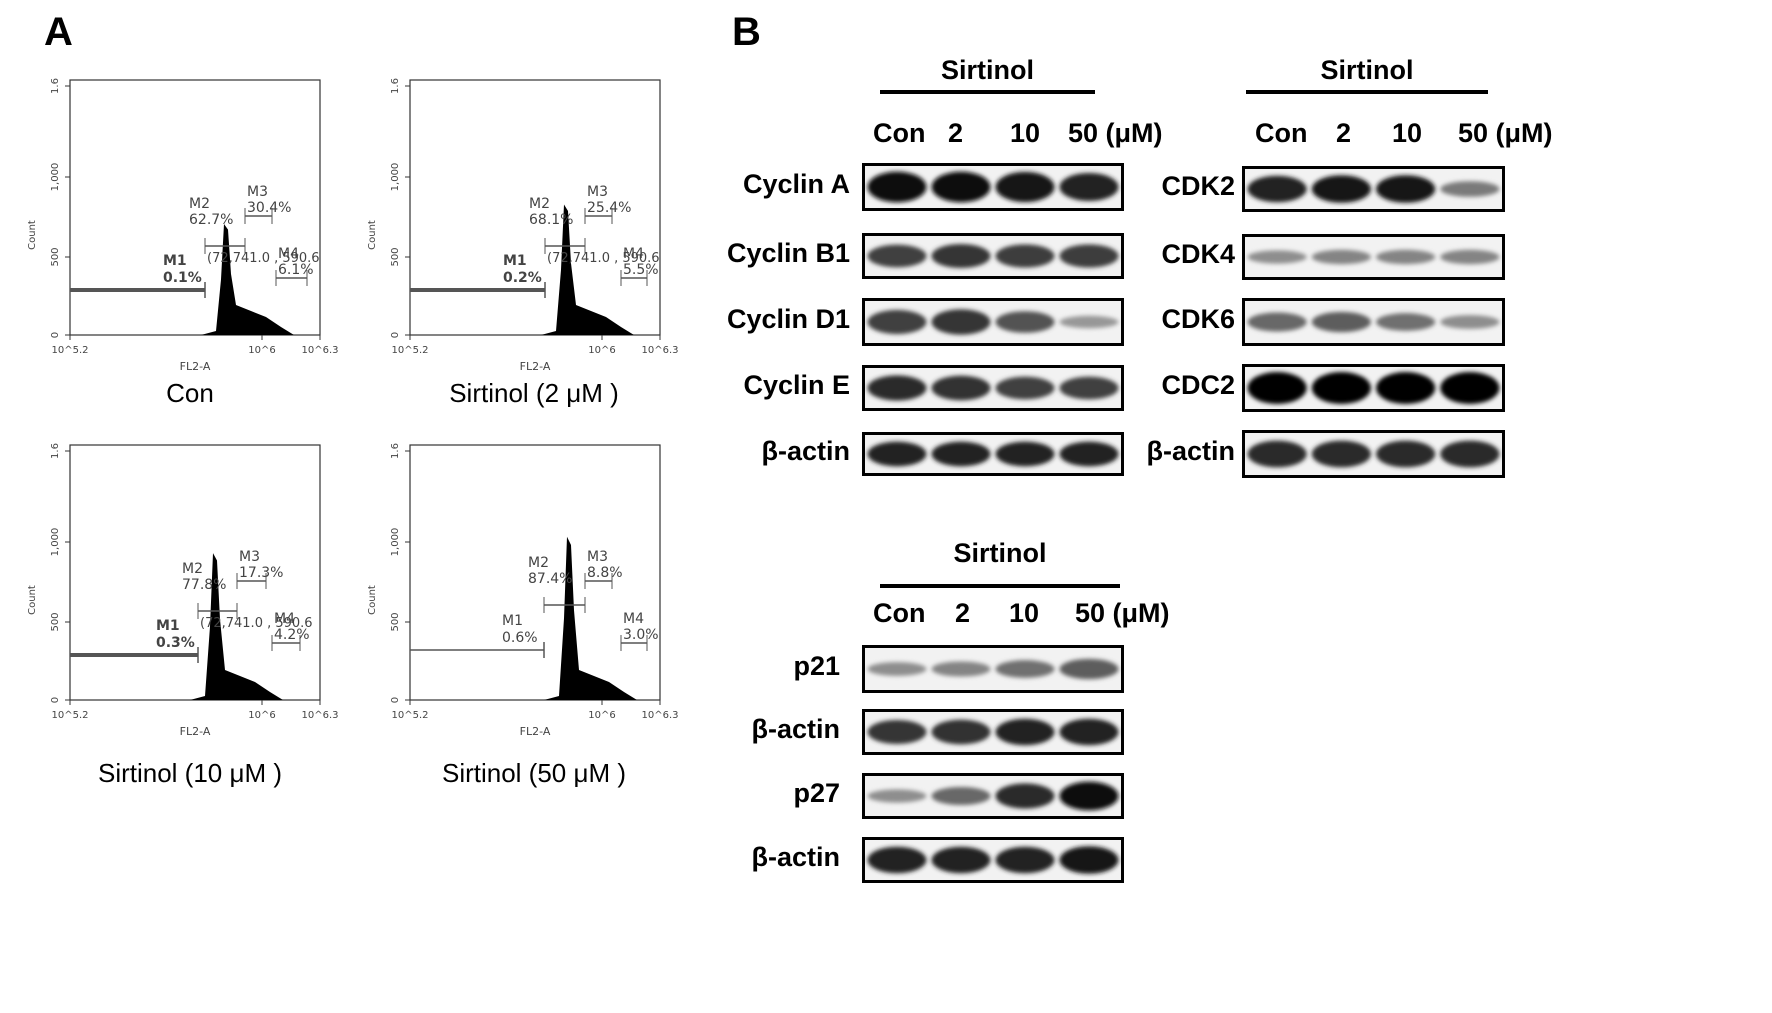  What do you see at coordinates (816, 793) in the screenshot?
I see `blot-row-label: p27` at bounding box center [816, 793].